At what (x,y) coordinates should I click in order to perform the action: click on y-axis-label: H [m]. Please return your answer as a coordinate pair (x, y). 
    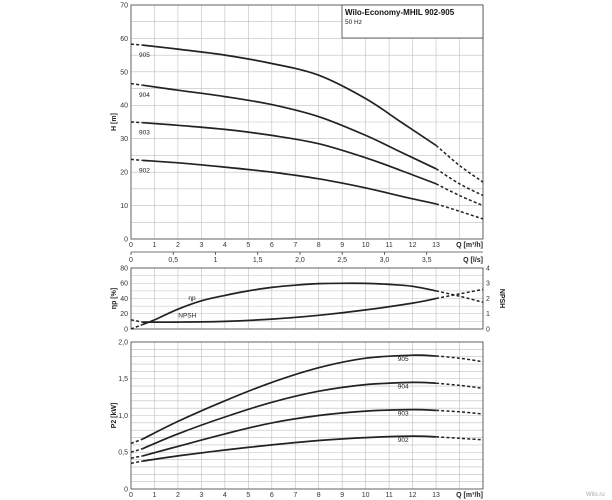
    Looking at the image, I should click on (114, 122).